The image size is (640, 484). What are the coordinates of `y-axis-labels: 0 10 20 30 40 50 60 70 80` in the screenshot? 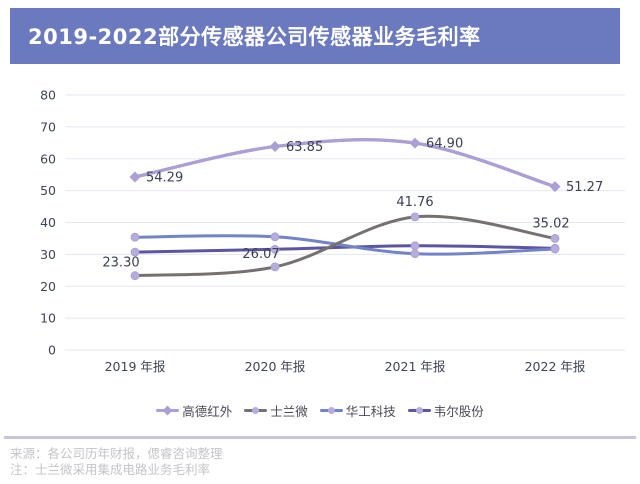 It's located at (48, 223).